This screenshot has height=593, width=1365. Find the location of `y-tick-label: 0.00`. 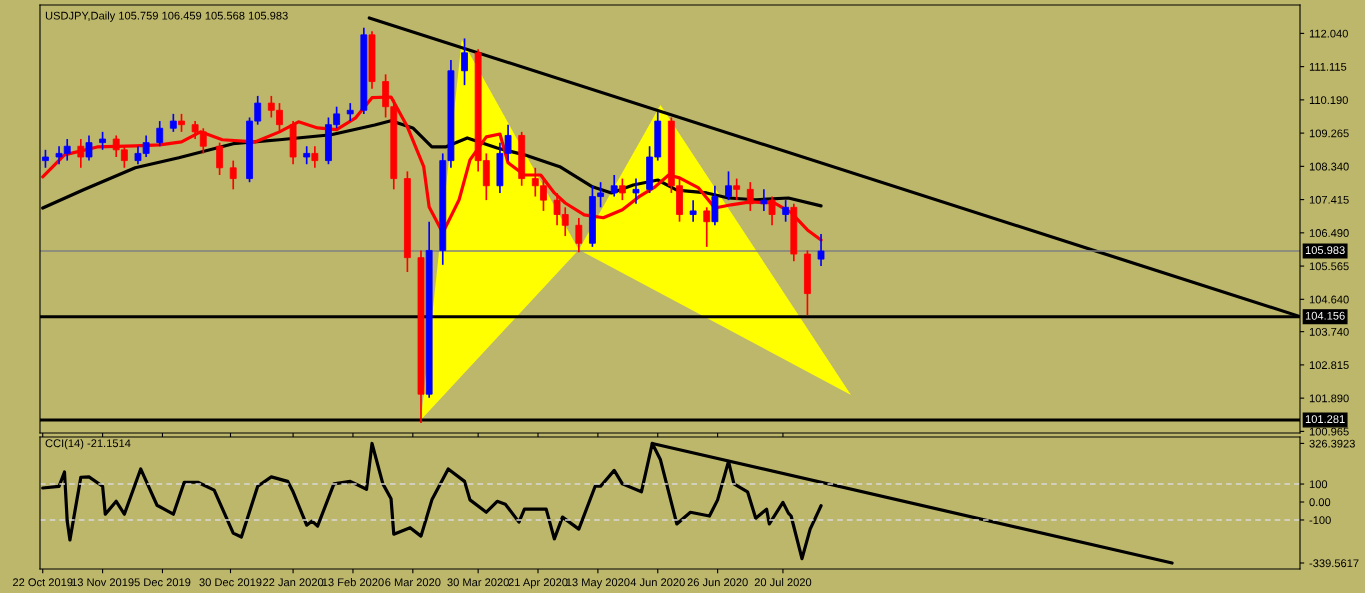

y-tick-label: 0.00 is located at coordinates (1320, 502).